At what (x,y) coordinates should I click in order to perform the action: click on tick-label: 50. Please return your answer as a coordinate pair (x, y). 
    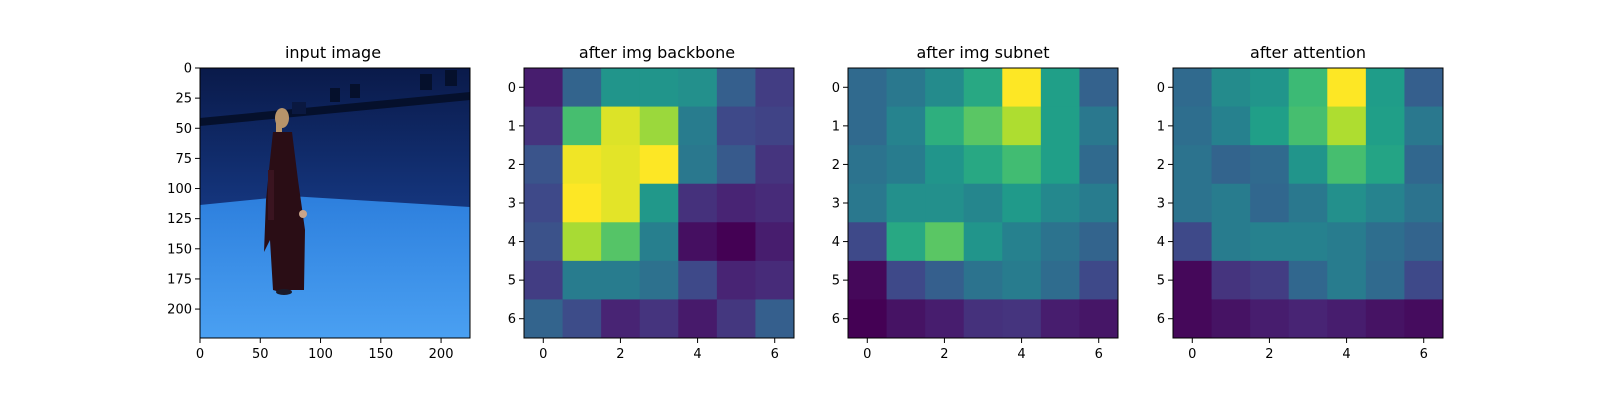
    Looking at the image, I should click on (183, 129).